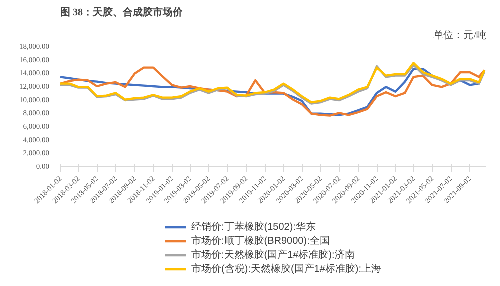 This screenshot has width=500, height=286. I want to click on legend-label: 市场价:顺丁橡胶(BR9000):全国, so click(261, 241).